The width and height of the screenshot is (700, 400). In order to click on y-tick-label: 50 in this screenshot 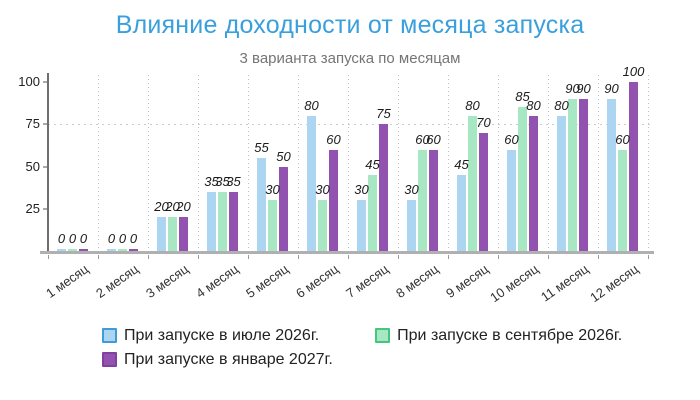, I will do `click(32, 166)`.